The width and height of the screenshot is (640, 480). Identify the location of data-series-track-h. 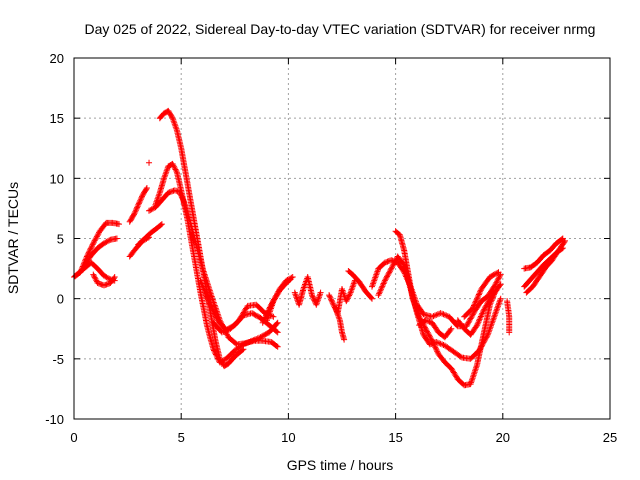
(150, 234).